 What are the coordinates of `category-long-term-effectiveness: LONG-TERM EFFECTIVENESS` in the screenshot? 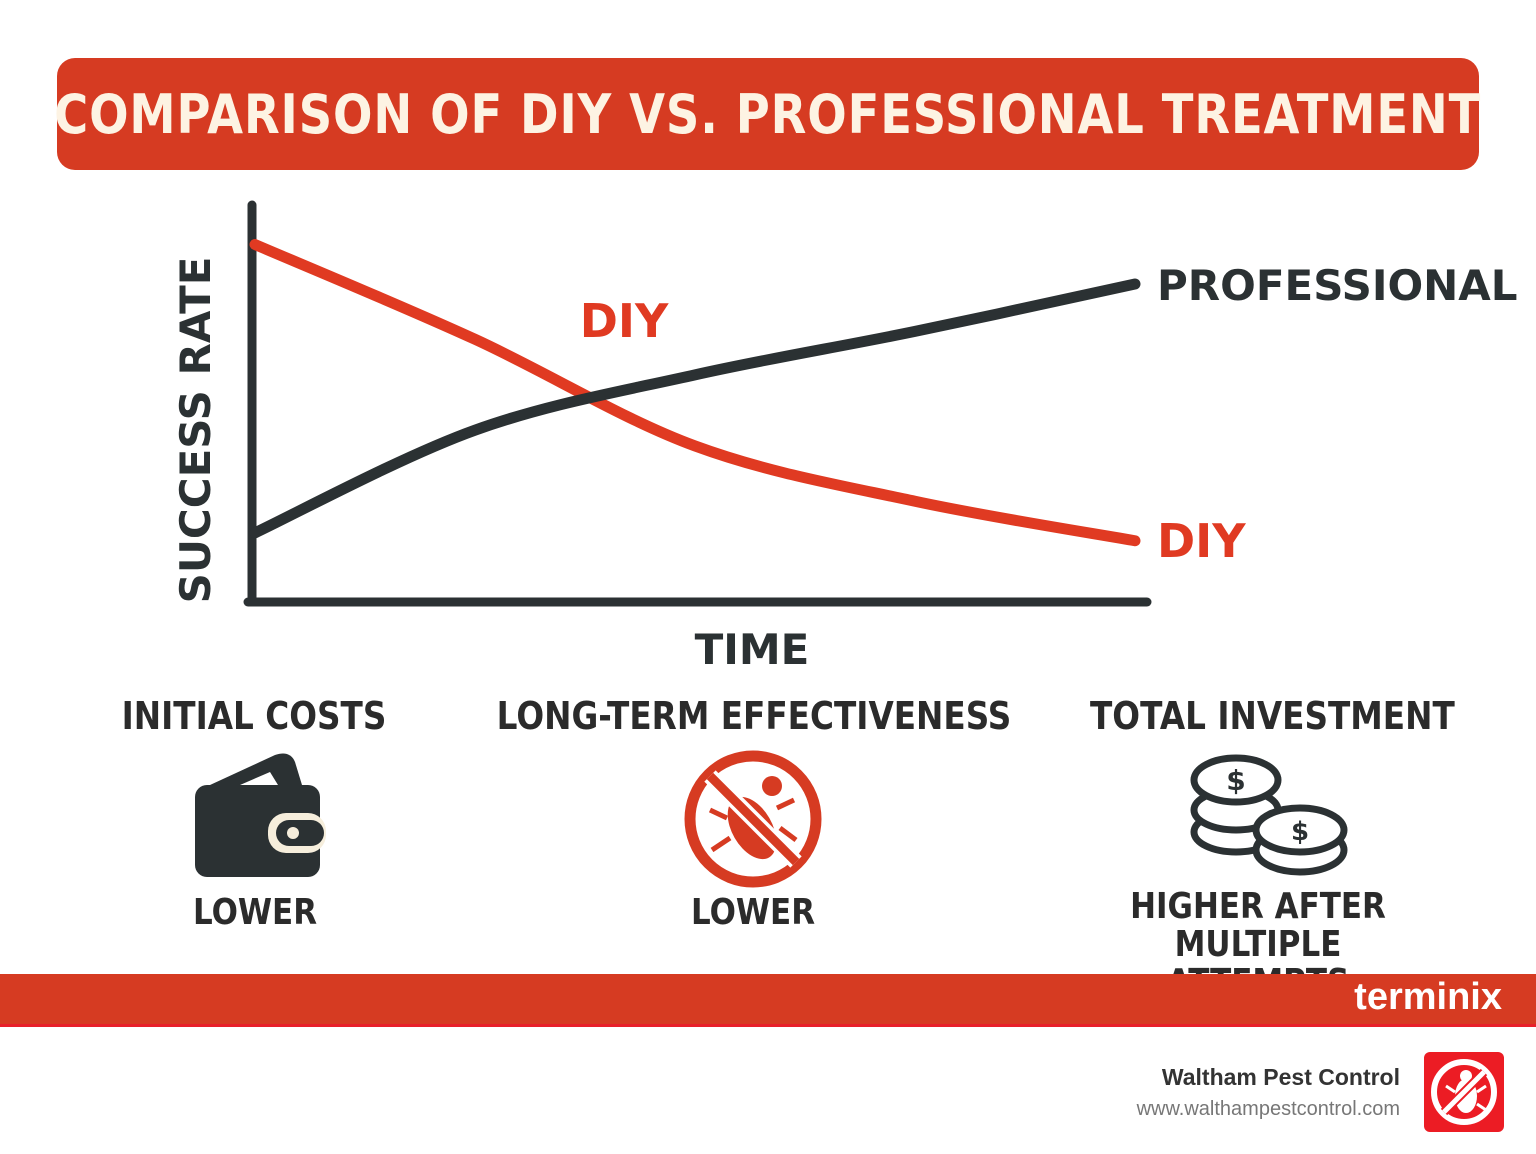 It's located at (754, 716).